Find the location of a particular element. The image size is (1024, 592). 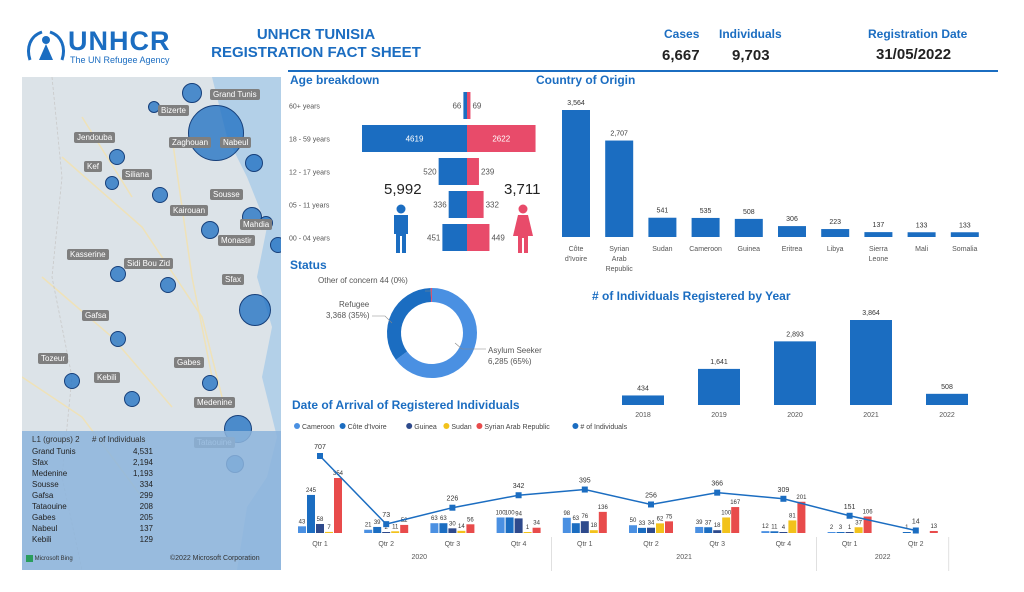

male-total: 5,992 is located at coordinates (403, 189).